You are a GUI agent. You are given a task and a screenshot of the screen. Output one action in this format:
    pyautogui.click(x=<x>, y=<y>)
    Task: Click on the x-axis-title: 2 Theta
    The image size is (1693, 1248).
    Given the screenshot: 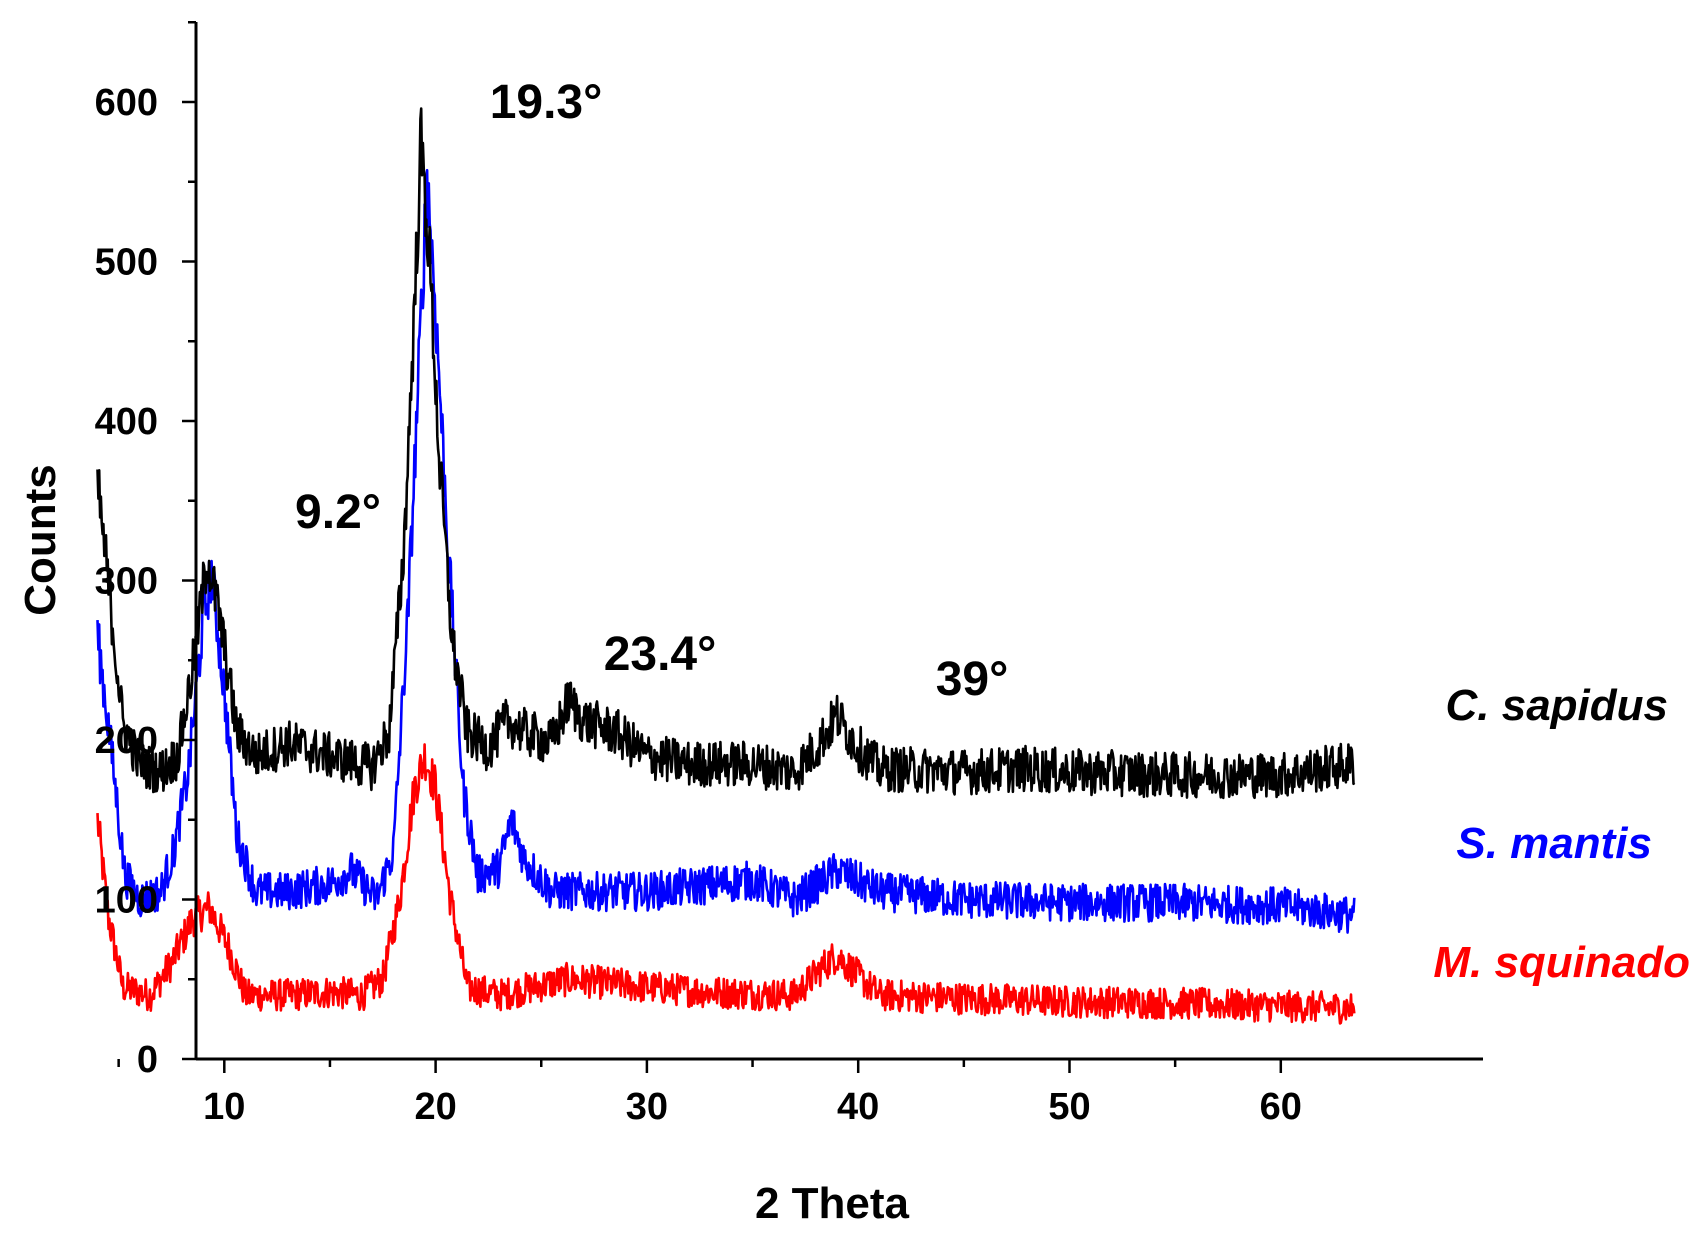 What is the action you would take?
    pyautogui.click(x=832, y=1203)
    